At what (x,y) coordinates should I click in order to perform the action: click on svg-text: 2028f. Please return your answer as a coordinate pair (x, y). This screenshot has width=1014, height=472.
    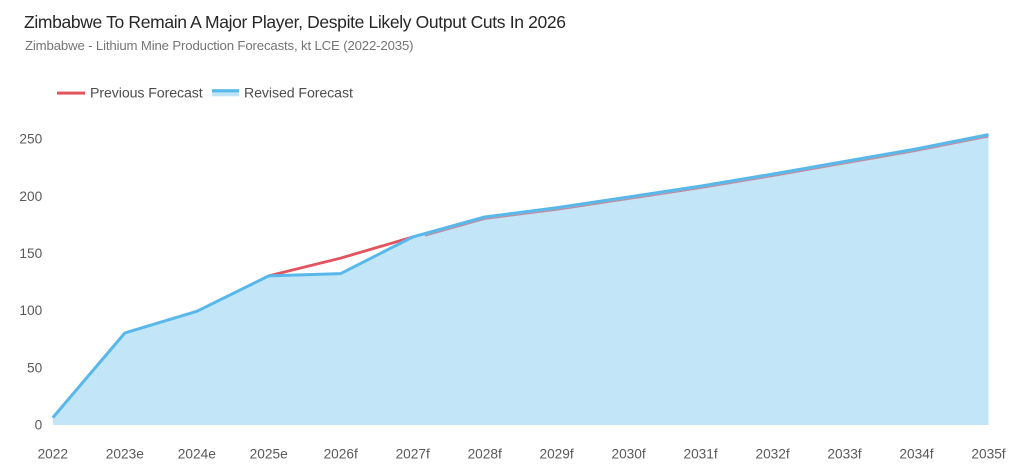
    Looking at the image, I should click on (485, 454).